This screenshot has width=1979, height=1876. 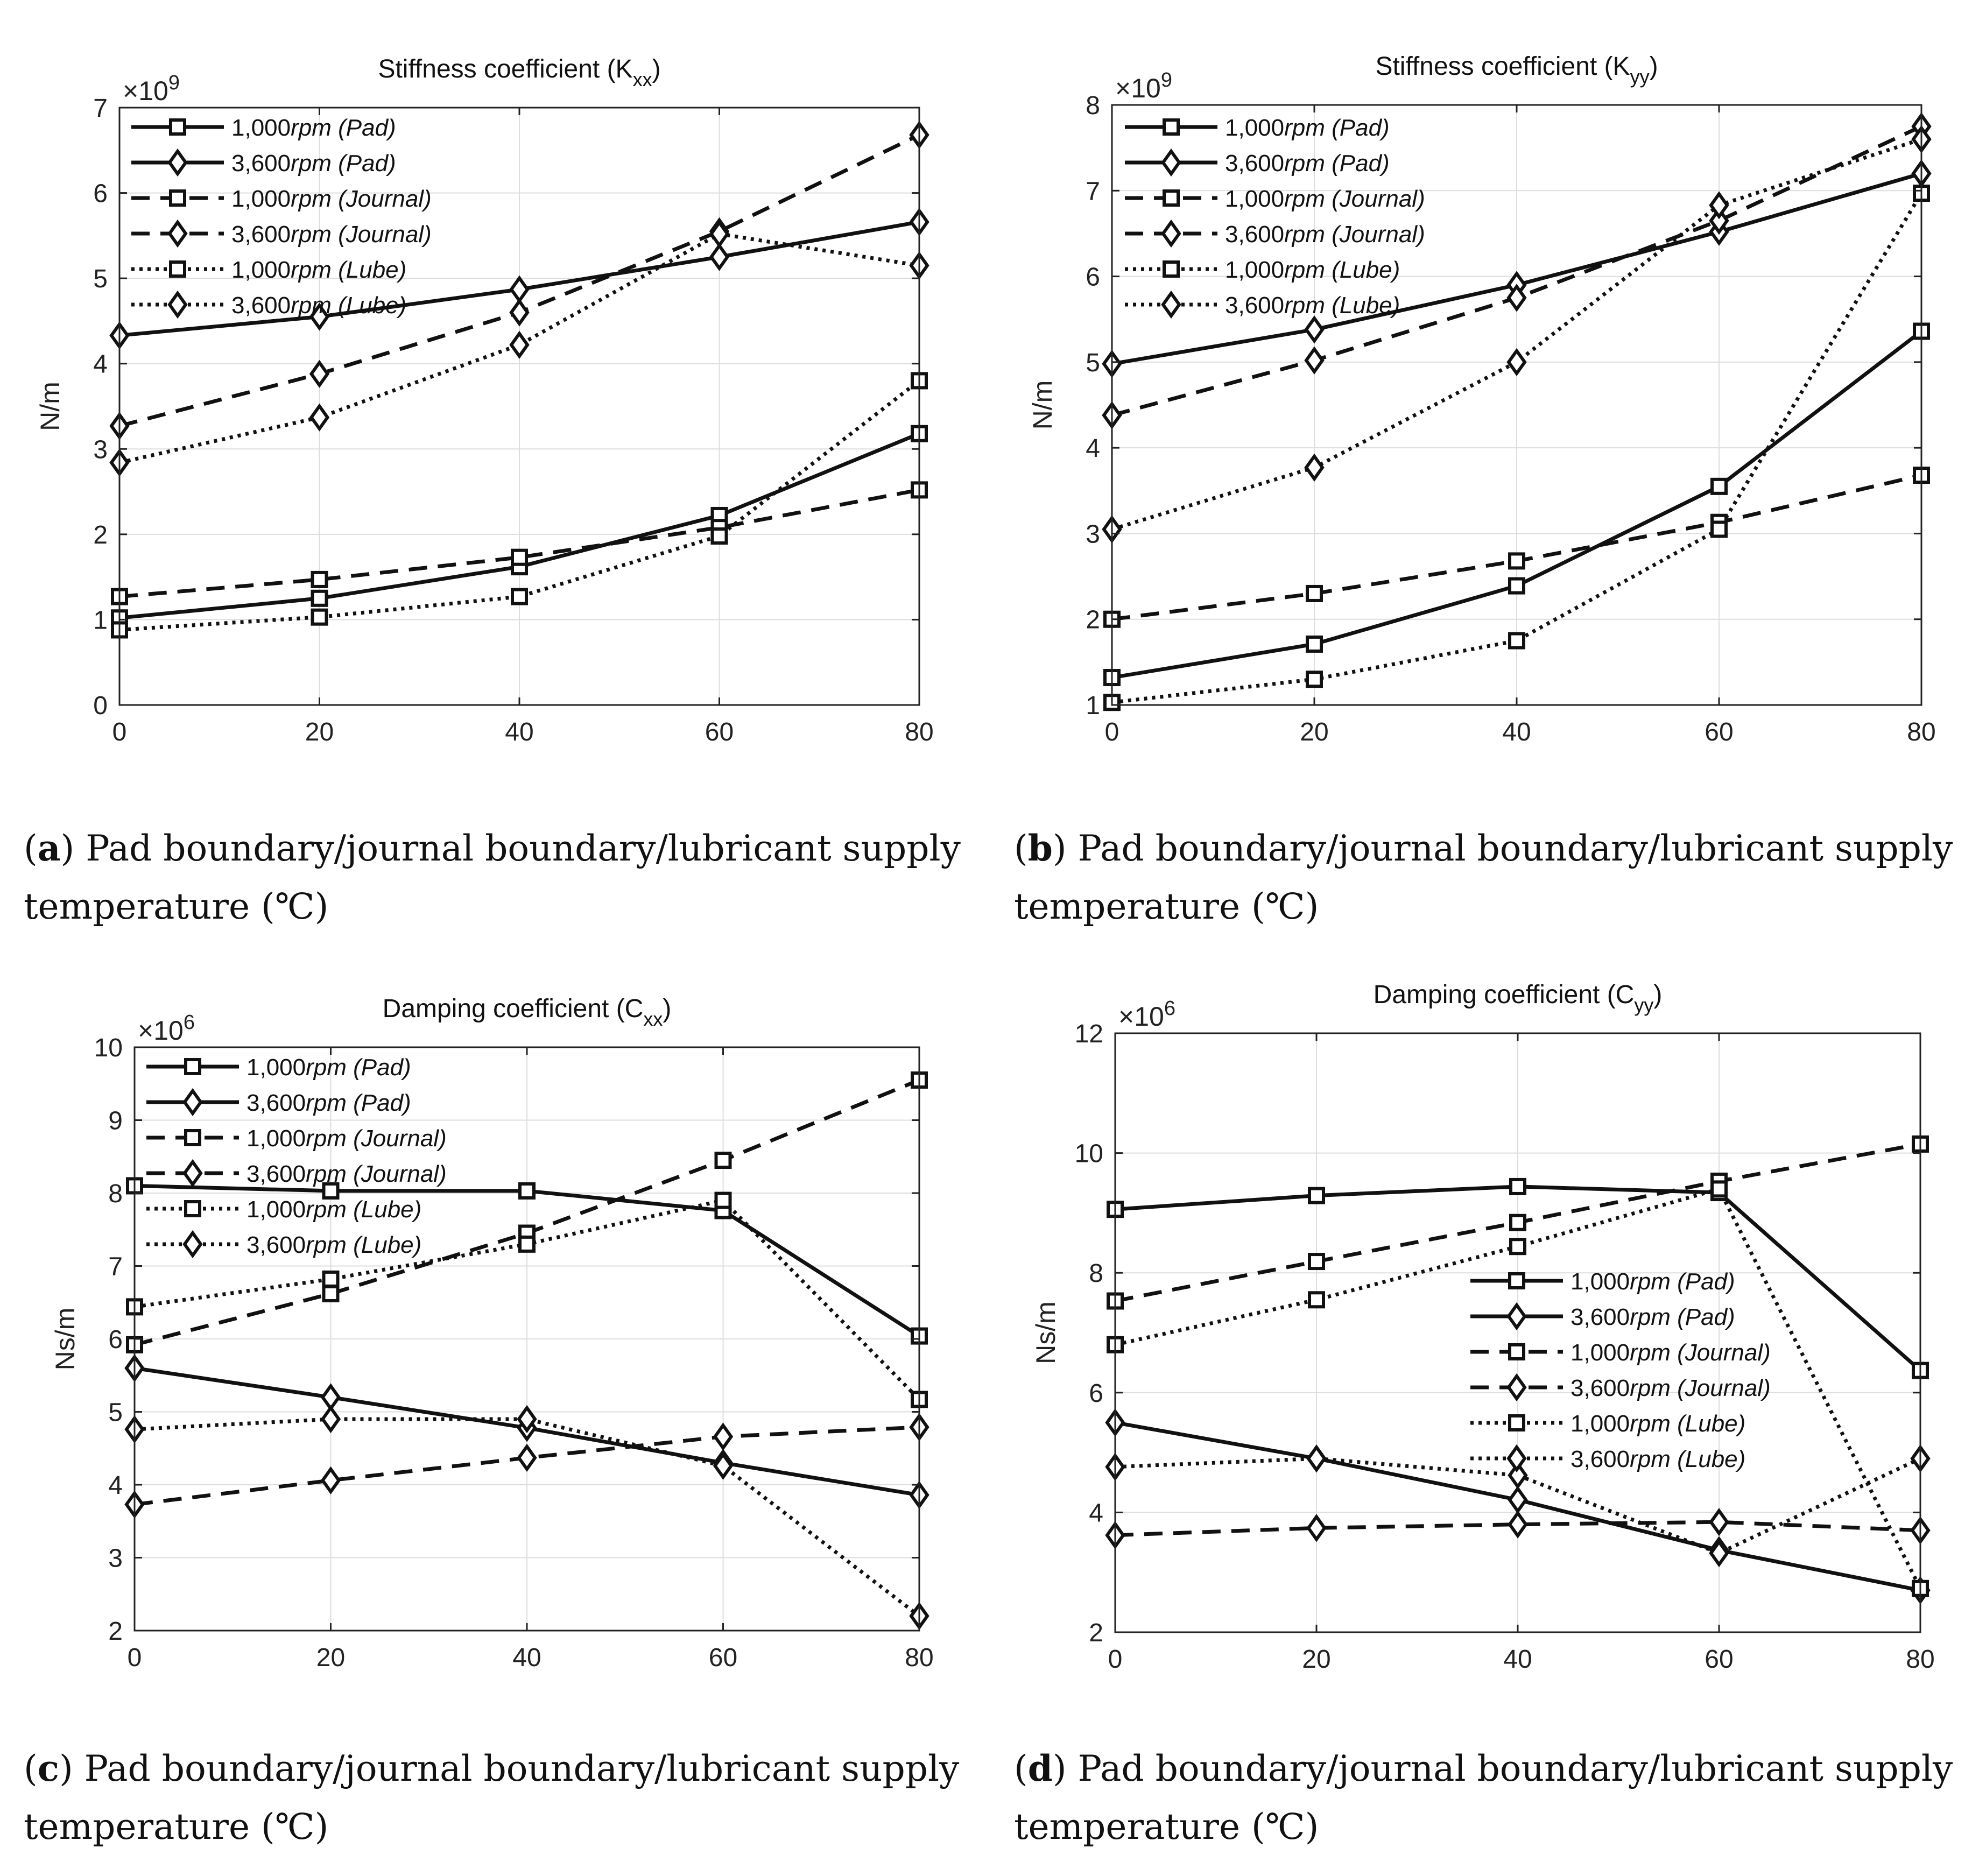 I want to click on y-tick-label-b-7: 8, so click(x=1093, y=106).